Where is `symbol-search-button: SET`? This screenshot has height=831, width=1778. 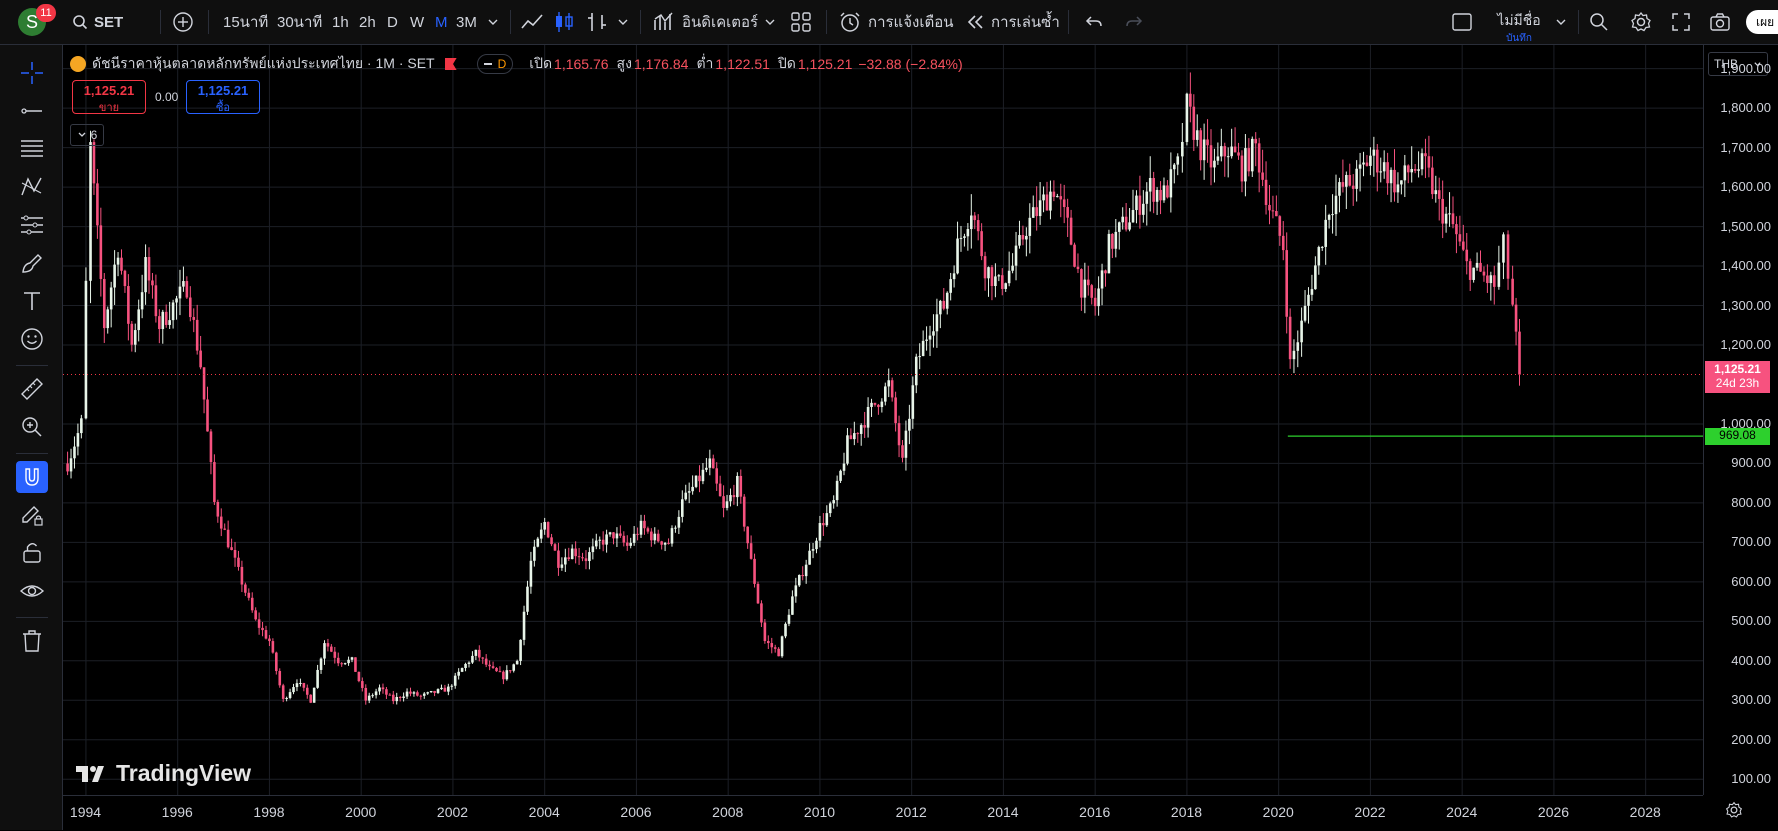 symbol-search-button: SET is located at coordinates (97, 22).